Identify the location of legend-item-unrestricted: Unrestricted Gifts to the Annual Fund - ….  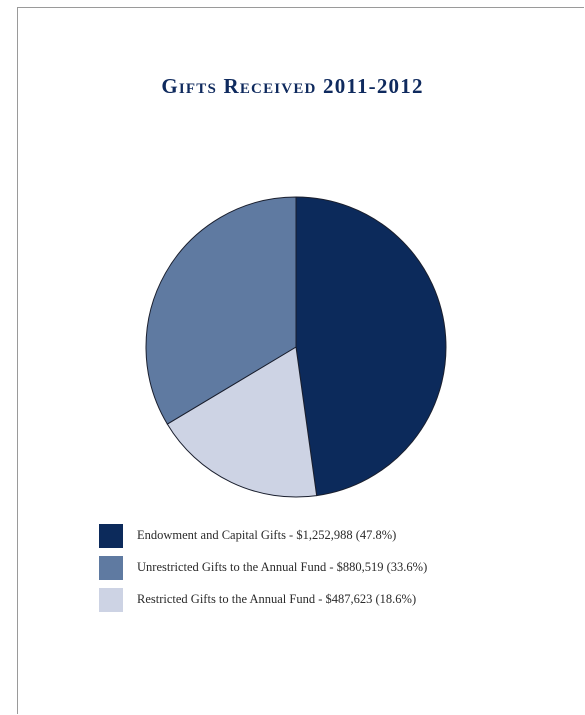
(263, 567).